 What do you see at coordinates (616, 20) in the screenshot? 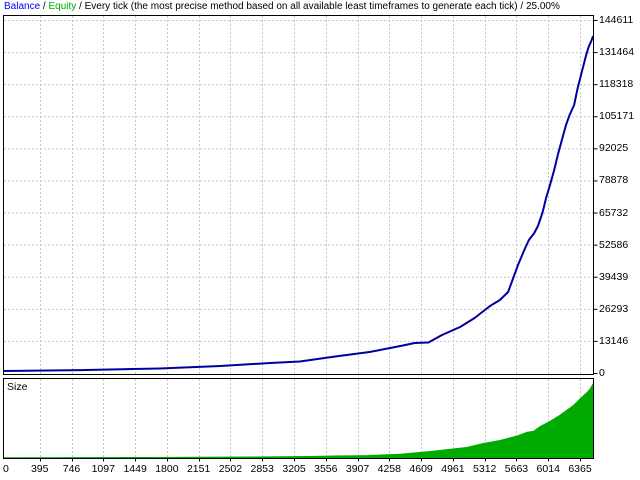
I see `y-axis-label: 144611` at bounding box center [616, 20].